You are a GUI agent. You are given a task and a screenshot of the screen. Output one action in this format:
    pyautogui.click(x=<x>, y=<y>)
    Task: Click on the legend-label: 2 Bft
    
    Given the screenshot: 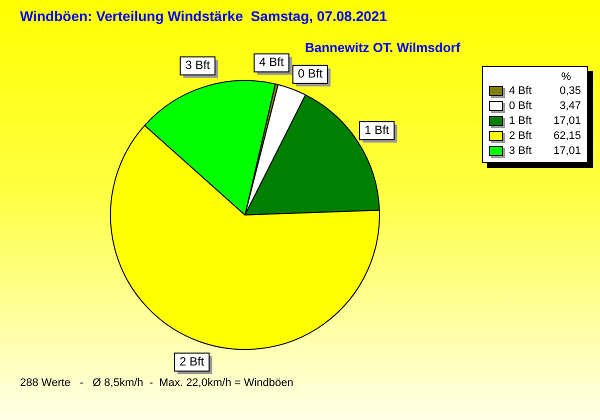 What is the action you would take?
    pyautogui.click(x=521, y=136)
    